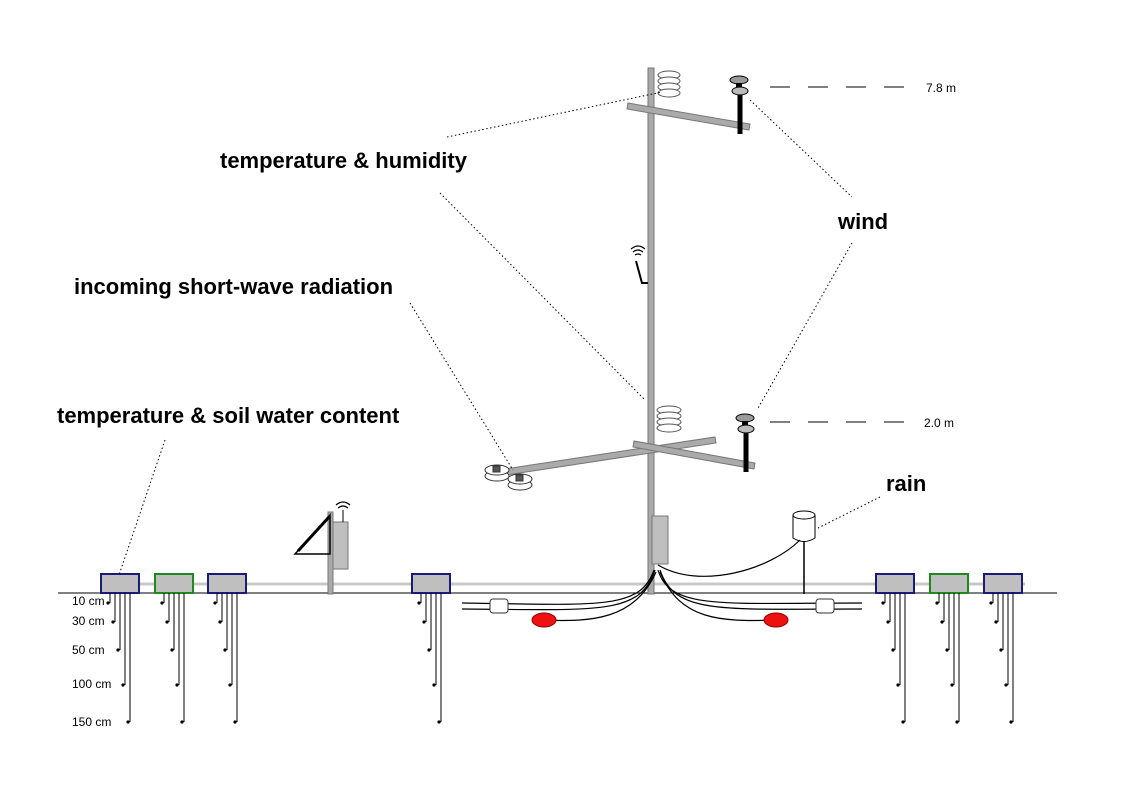 This screenshot has width=1123, height=794. I want to click on depth-label: 50 cm, so click(88, 650).